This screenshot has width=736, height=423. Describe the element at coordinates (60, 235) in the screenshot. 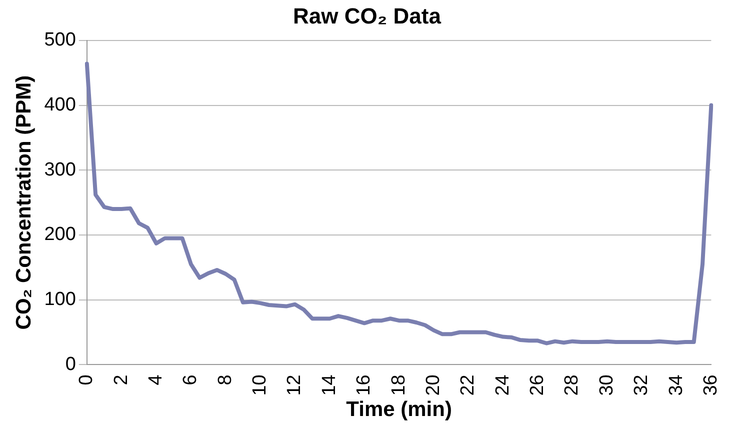

I see `y-tick-label: 200` at that location.